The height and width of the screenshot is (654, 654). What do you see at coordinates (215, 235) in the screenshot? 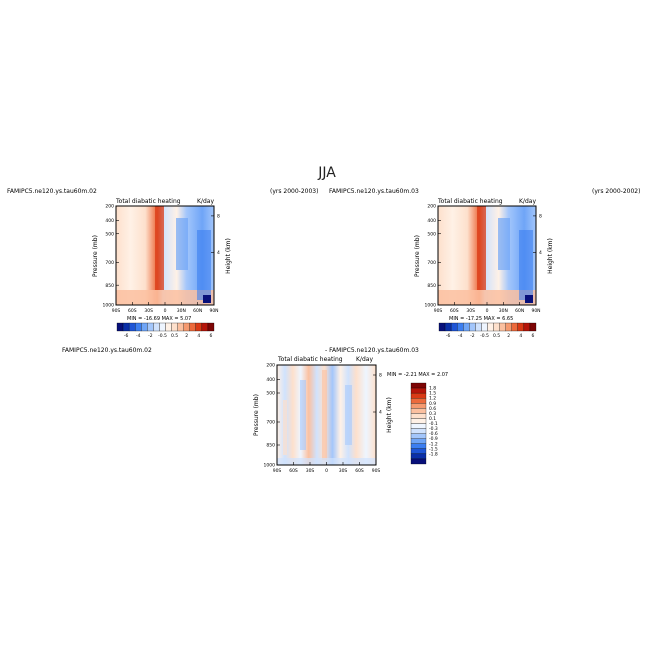
I see `panel-1-y2-ticks: 84` at bounding box center [215, 235].